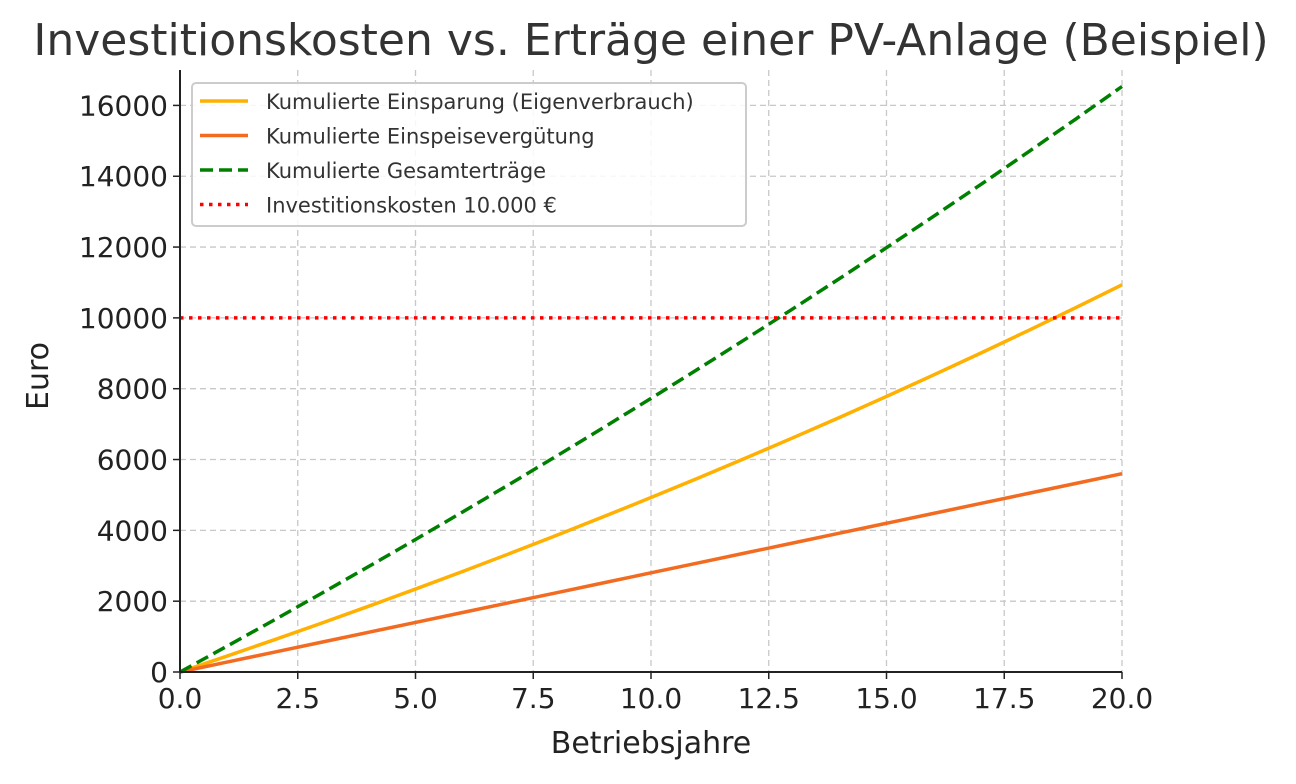 The height and width of the screenshot is (784, 1296). Describe the element at coordinates (297, 698) in the screenshot. I see `x-tick-label: 2.5` at that location.